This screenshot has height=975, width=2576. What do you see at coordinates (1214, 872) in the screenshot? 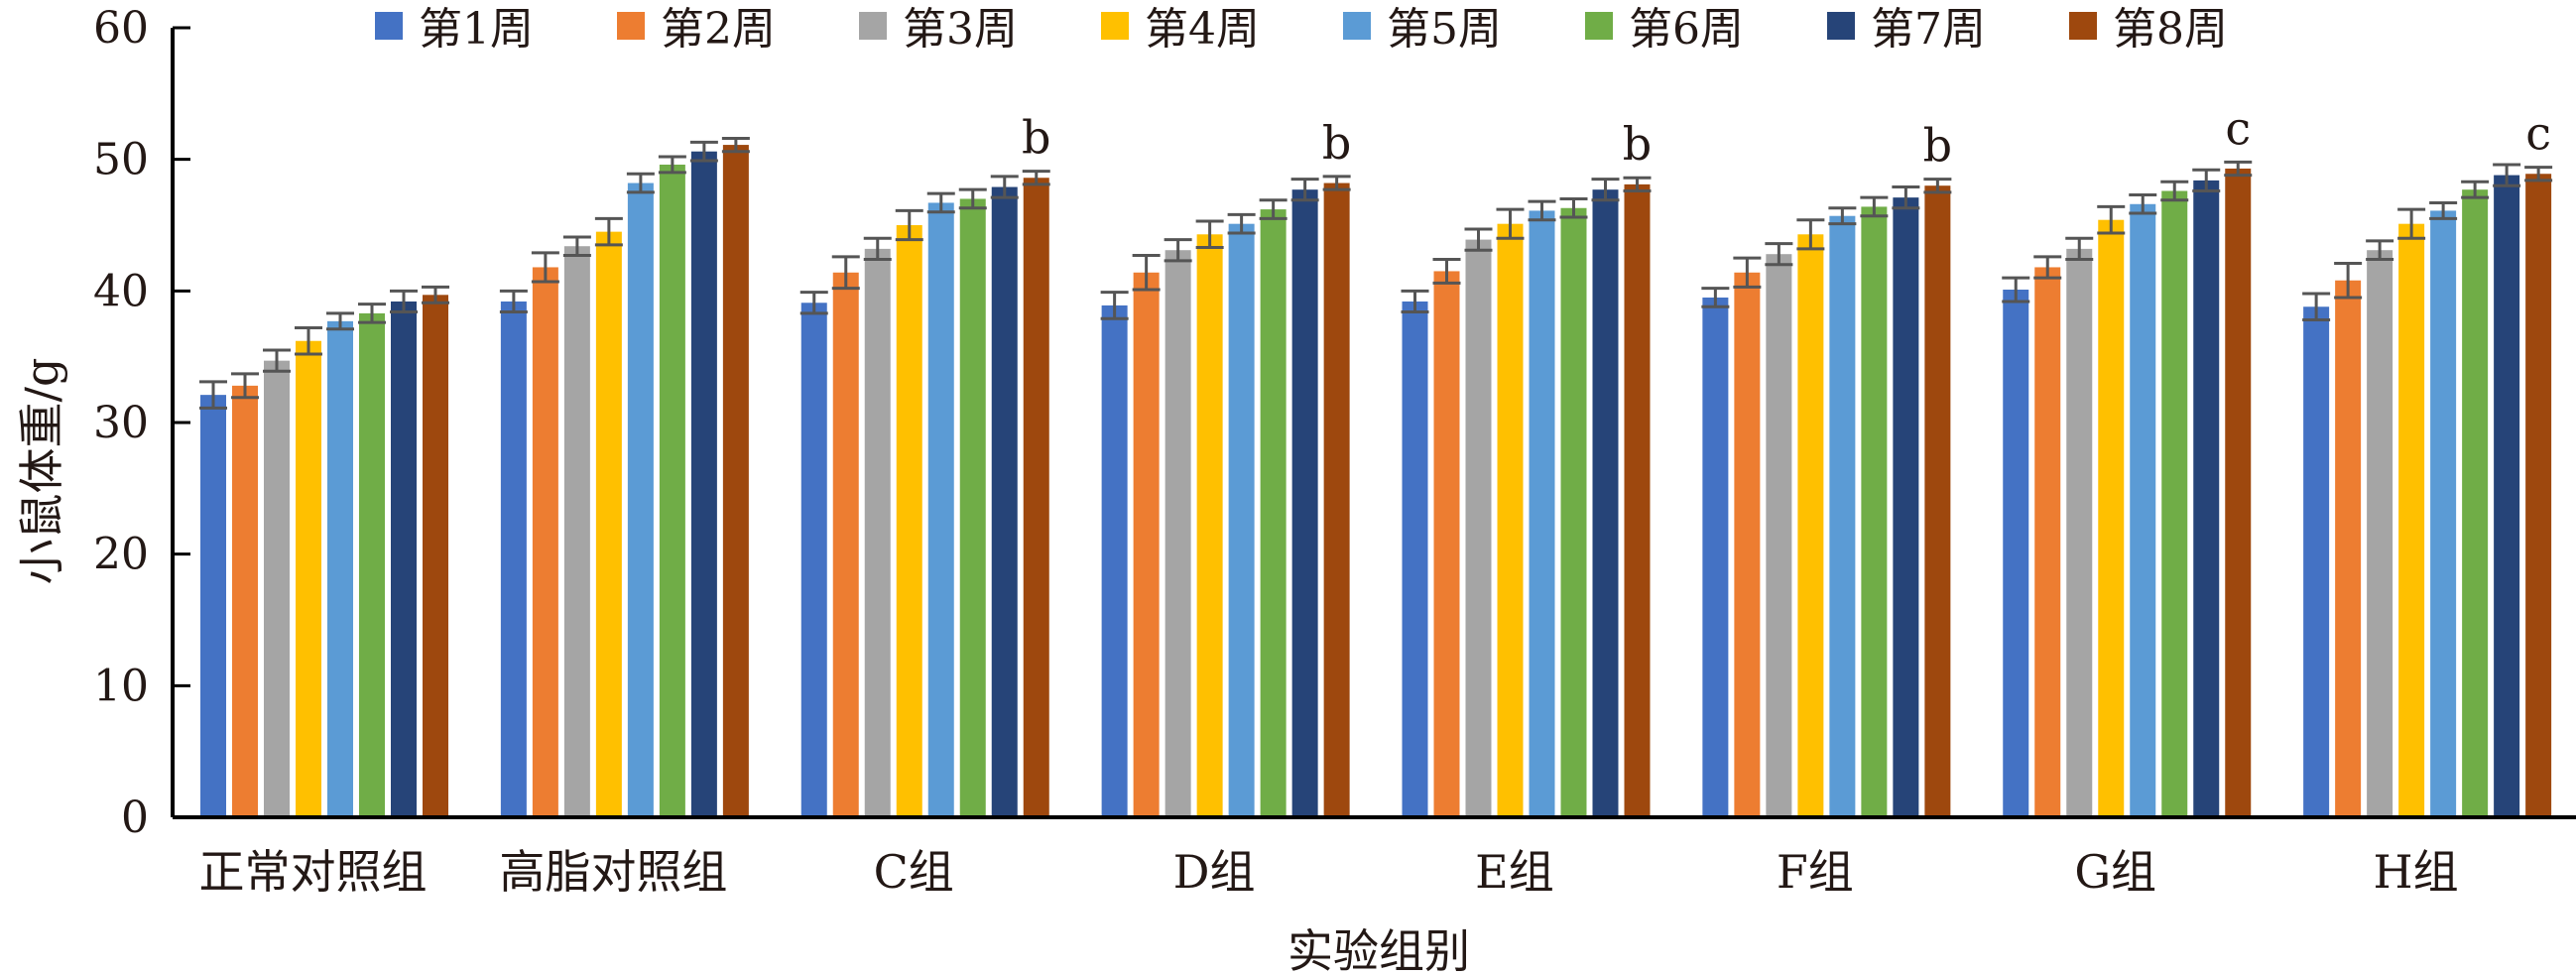
I see `x-tick-label: D组` at bounding box center [1214, 872].